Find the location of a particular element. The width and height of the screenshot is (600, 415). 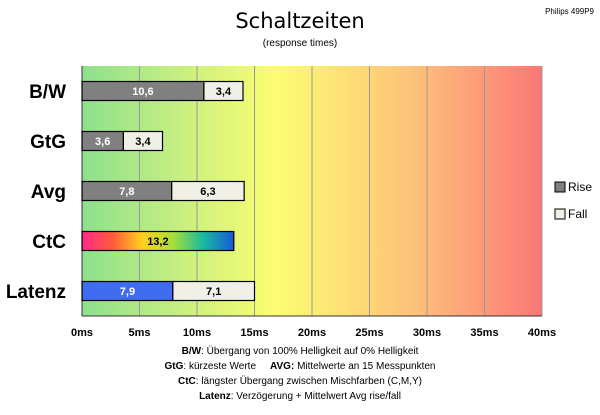

x-tick-label: 35ms is located at coordinates (484, 333).